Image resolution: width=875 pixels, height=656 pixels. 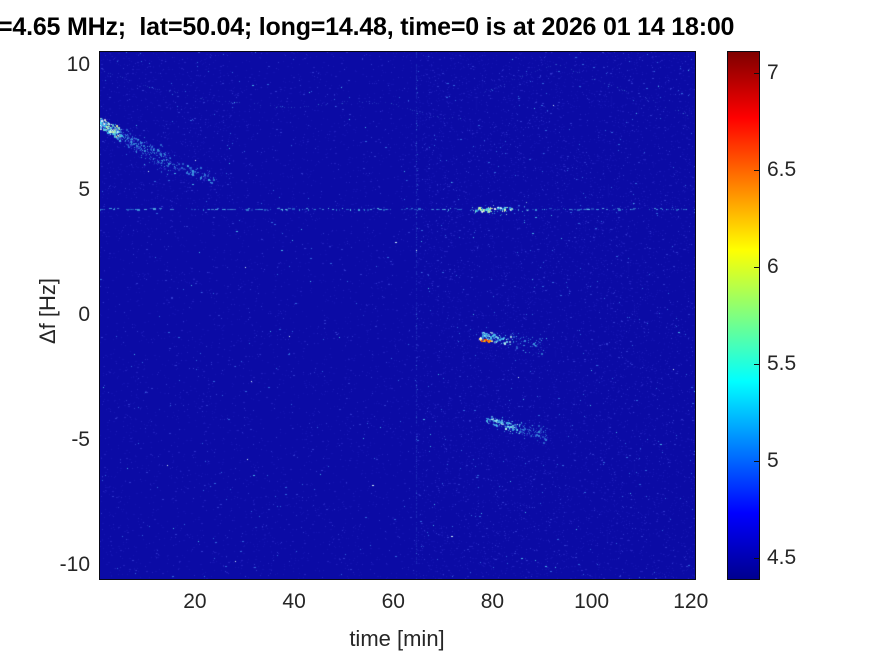 I want to click on x-tick-label: 20, so click(x=195, y=601).